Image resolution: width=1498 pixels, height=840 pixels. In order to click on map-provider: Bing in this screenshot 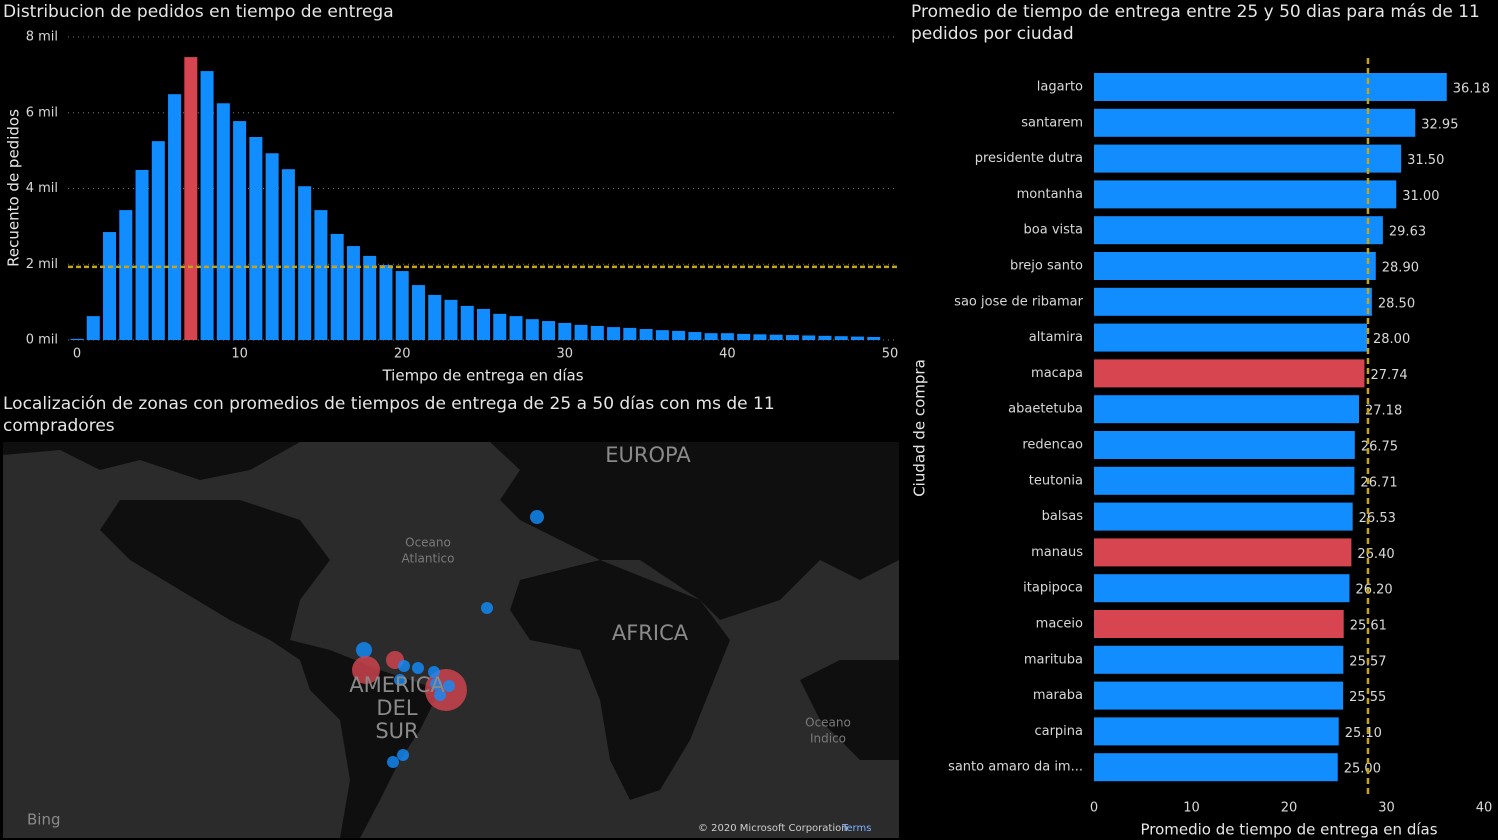, I will do `click(44, 820)`.